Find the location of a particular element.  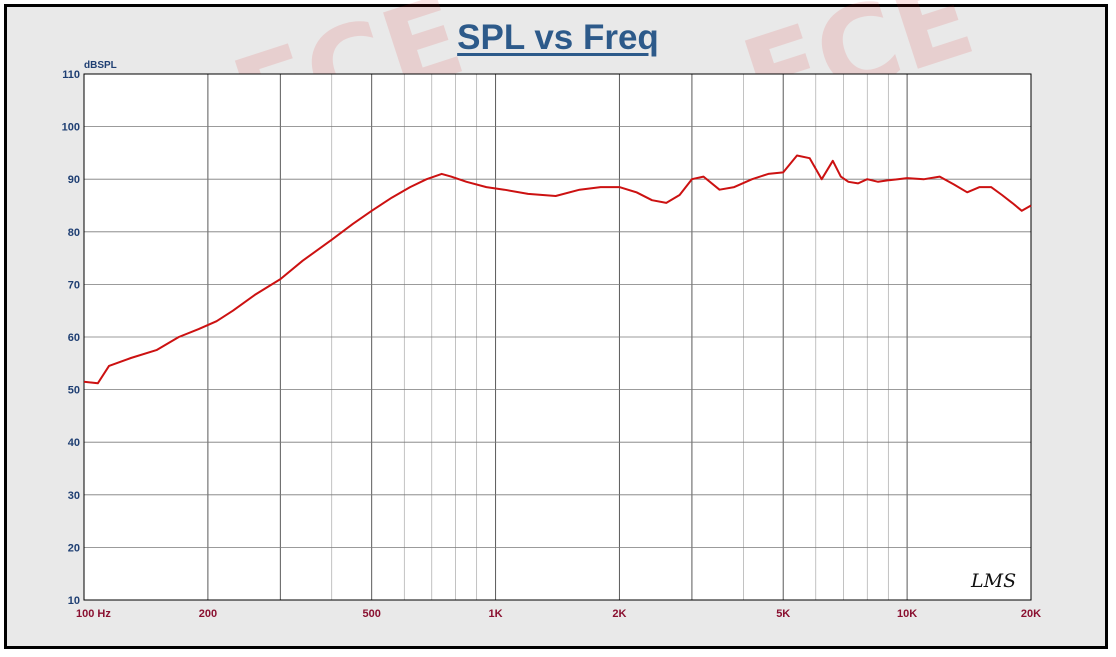

x-tick-label: 100 Hz is located at coordinates (93, 614).